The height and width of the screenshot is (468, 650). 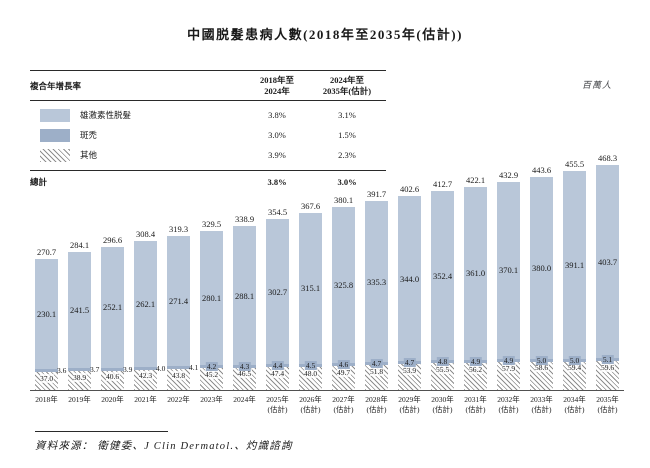 I want to click on segment-androgenetic-label: 288.1, so click(x=244, y=295).